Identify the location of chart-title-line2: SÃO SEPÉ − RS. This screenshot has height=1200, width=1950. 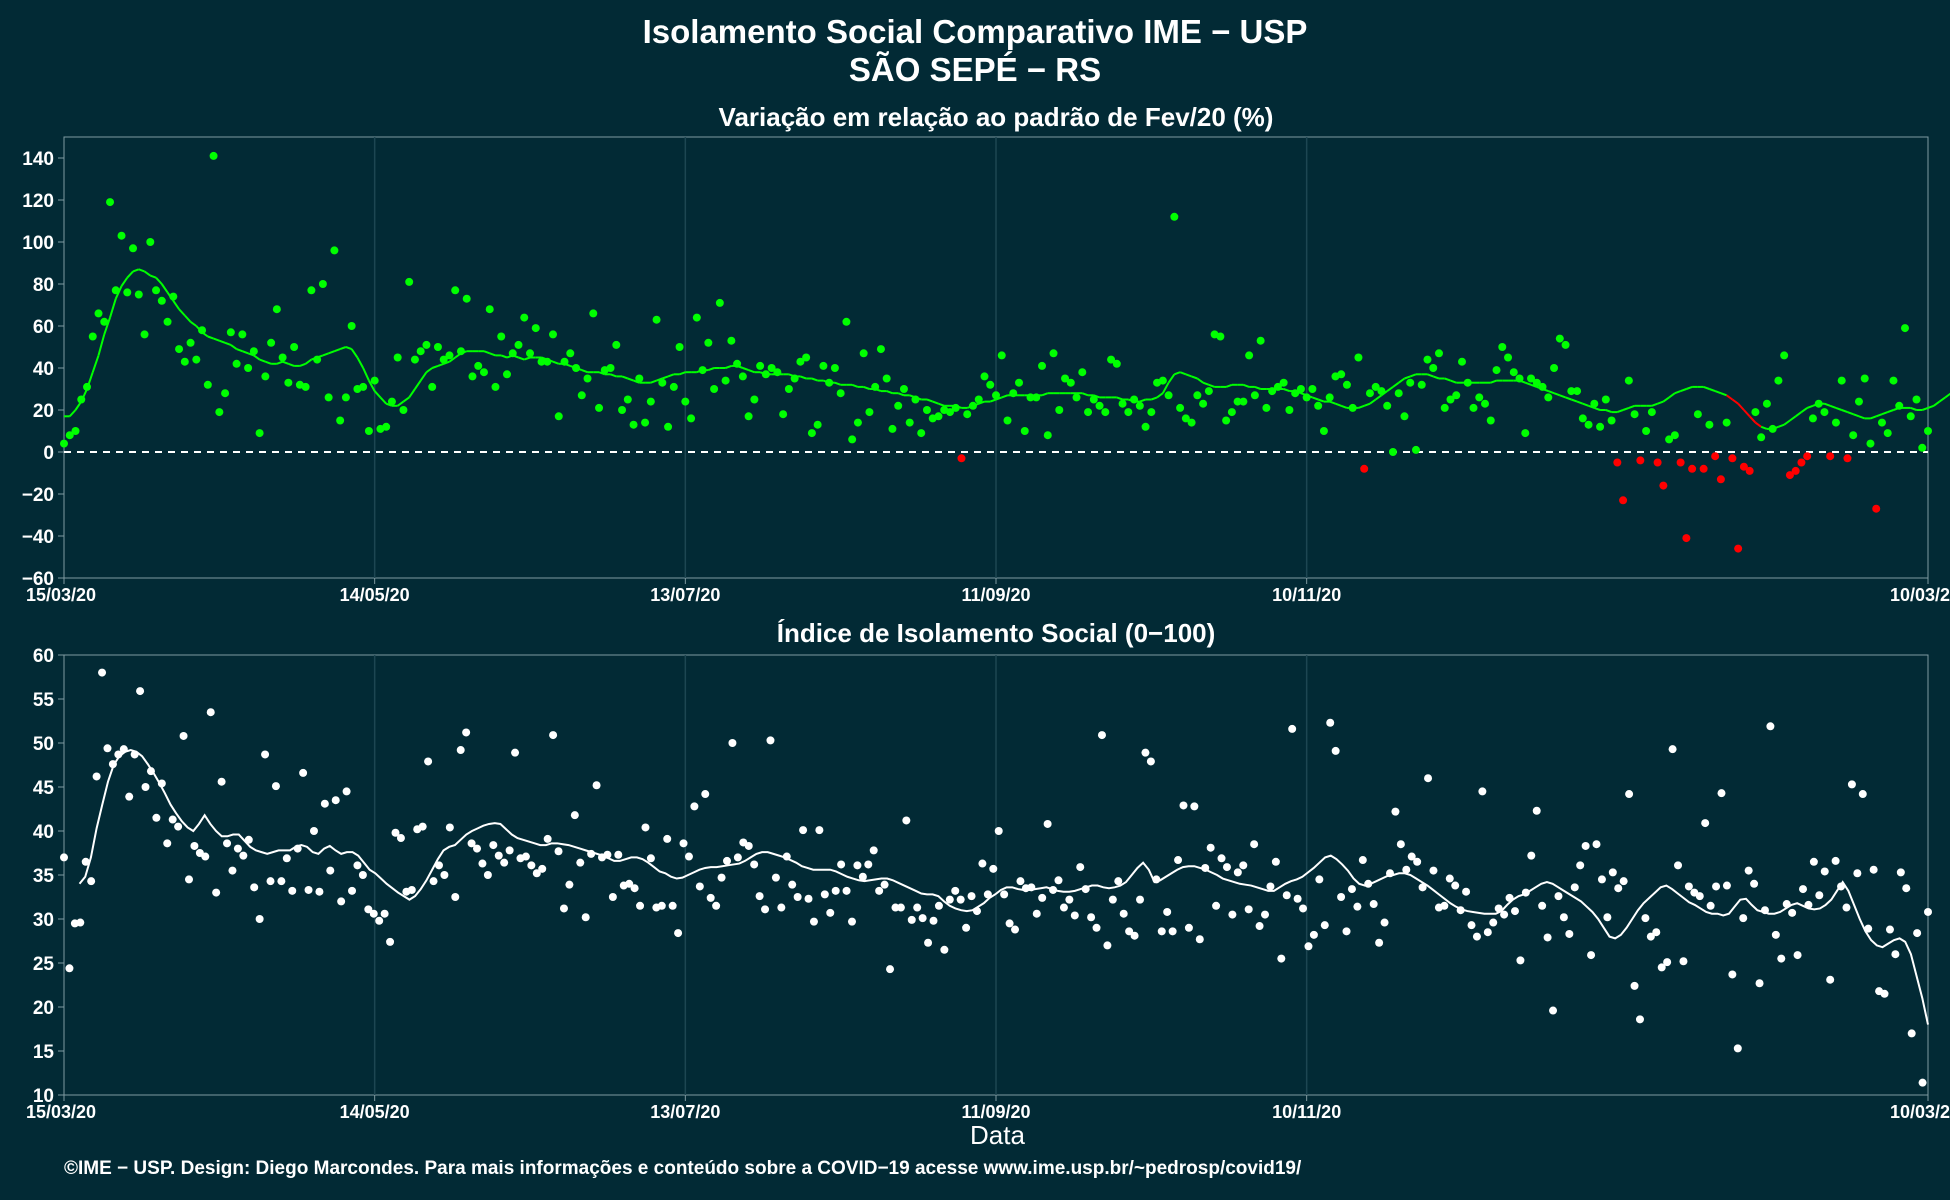
(975, 69).